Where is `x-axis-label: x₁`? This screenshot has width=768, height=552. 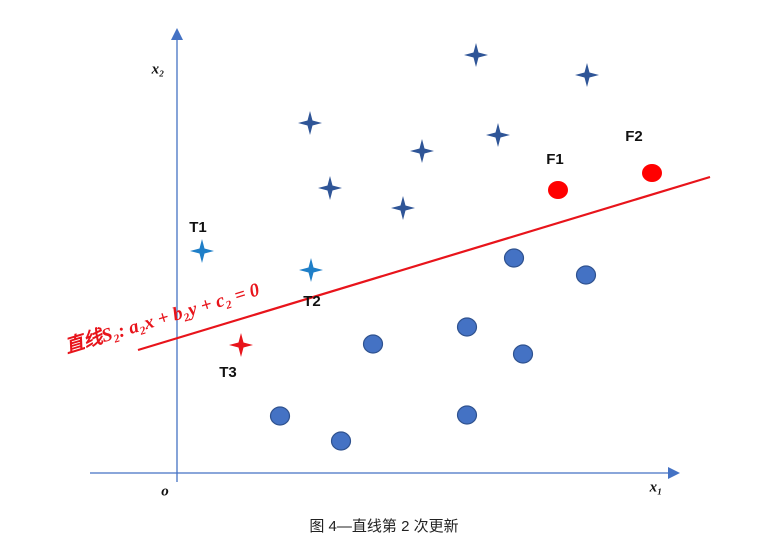
x-axis-label: x₁ is located at coordinates (656, 487).